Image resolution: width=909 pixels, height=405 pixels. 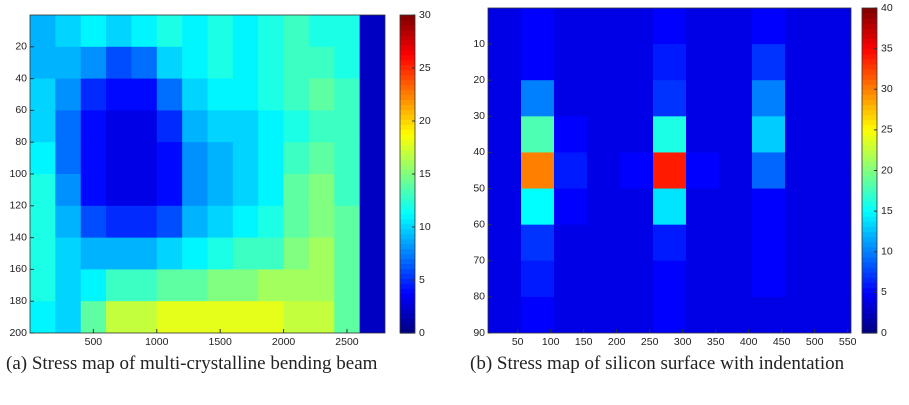 What do you see at coordinates (18, 333) in the screenshot?
I see `y-tick-label: 200` at bounding box center [18, 333].